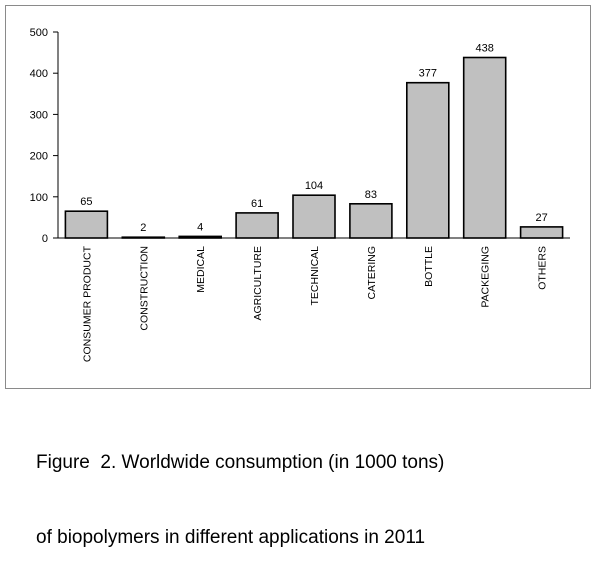 Image resolution: width=599 pixels, height=575 pixels. I want to click on category-label: AGRICULTURE, so click(258, 283).